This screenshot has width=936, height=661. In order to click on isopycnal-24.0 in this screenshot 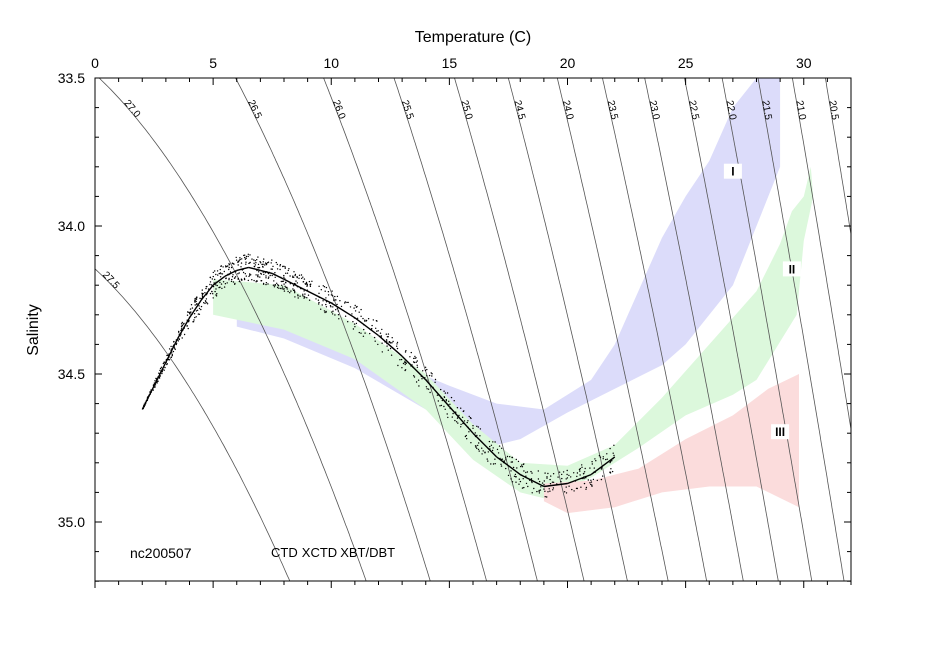, I will do `click(612, 329)`.